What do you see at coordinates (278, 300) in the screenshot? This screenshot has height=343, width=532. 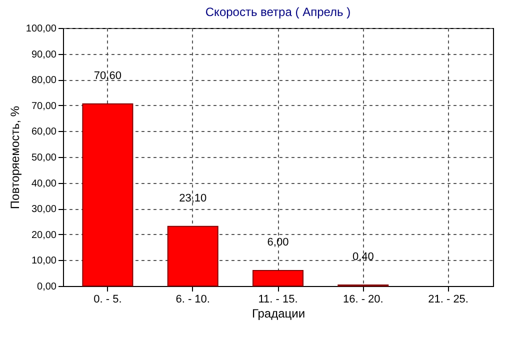 I see `x-tick-label: 11. - 15.` at bounding box center [278, 300].